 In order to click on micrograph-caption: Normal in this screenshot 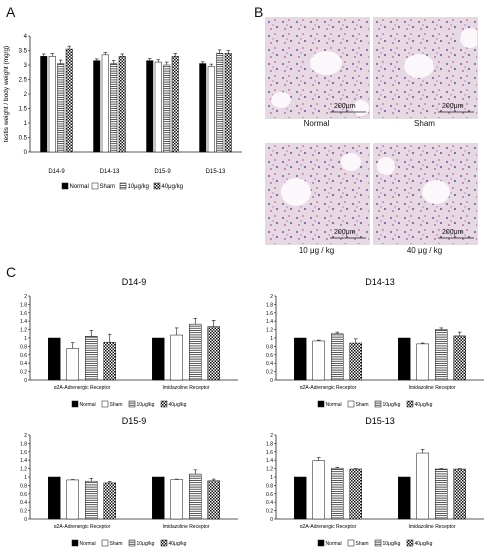, I will do `click(316, 123)`.